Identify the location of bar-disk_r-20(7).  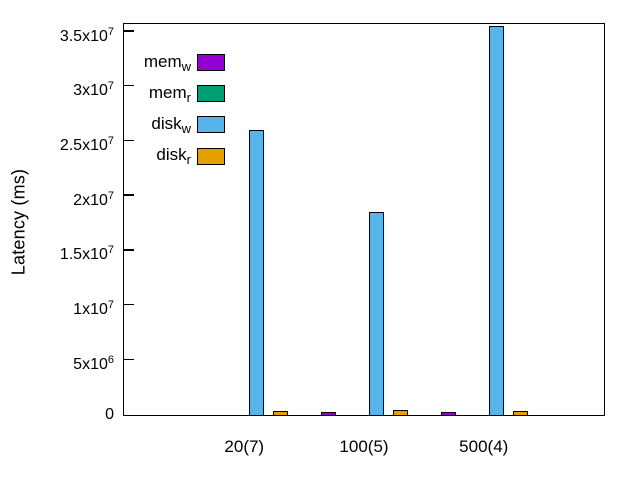
(281, 412).